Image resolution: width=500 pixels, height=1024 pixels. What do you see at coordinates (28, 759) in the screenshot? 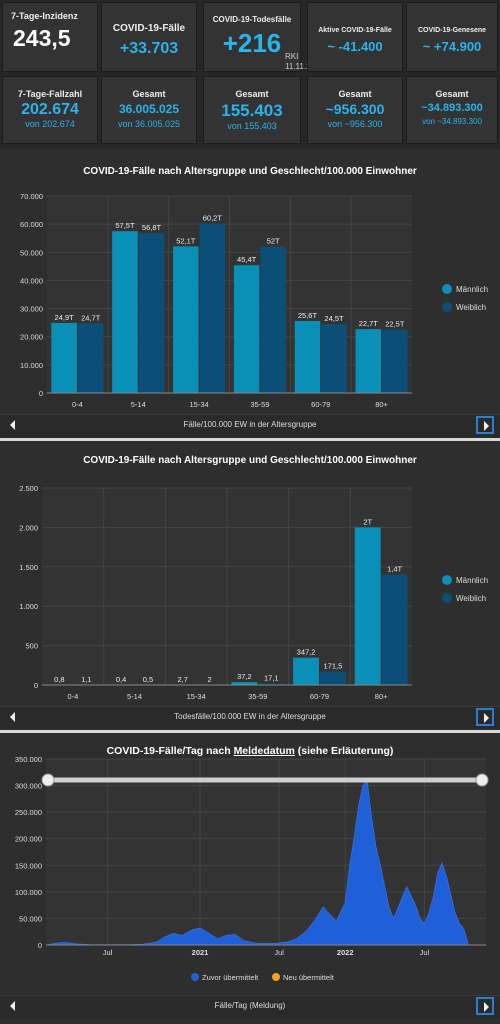
I see `y-tick-label: 350.000` at bounding box center [28, 759].